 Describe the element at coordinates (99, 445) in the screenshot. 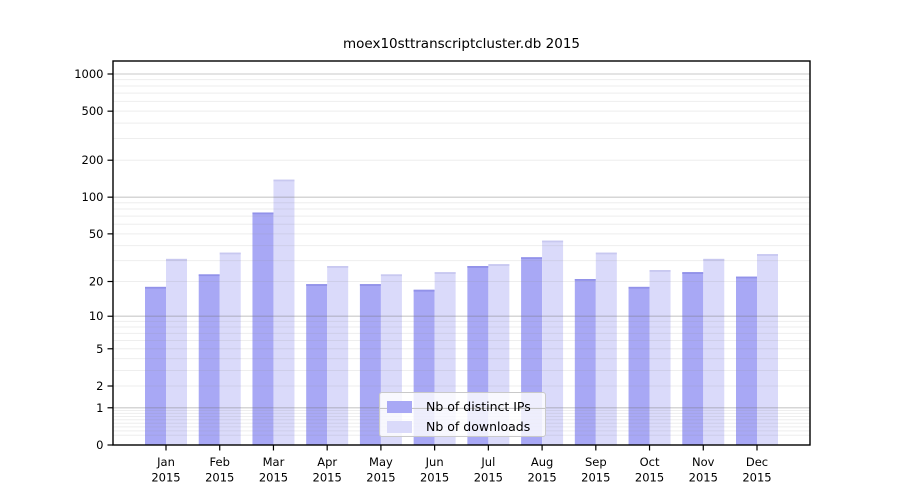

I see `svg-text: 0` at that location.